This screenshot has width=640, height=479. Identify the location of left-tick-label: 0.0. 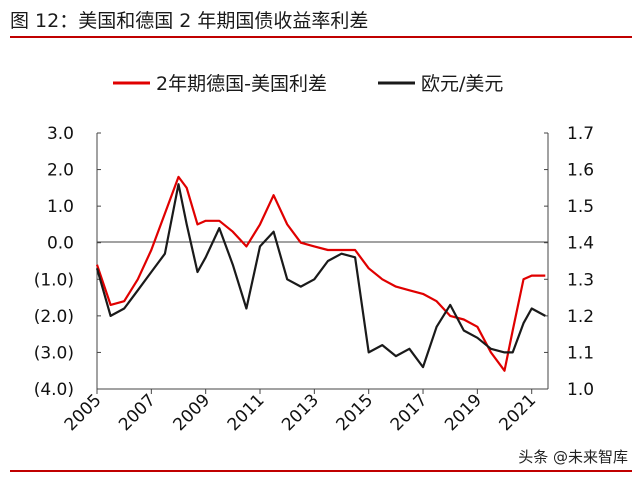
(60, 244).